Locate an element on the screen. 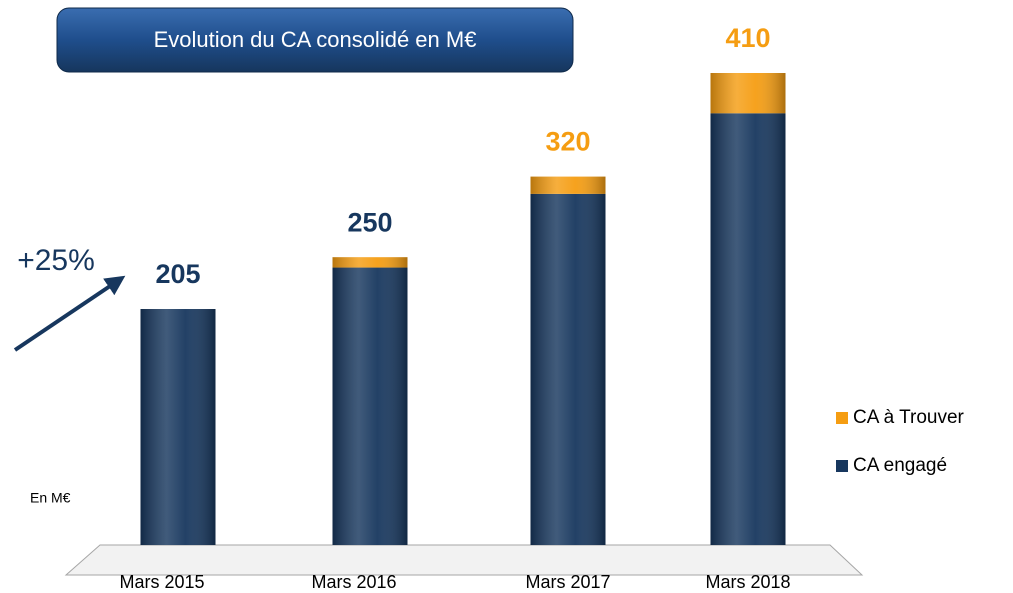  annotation: +25% is located at coordinates (56, 260).